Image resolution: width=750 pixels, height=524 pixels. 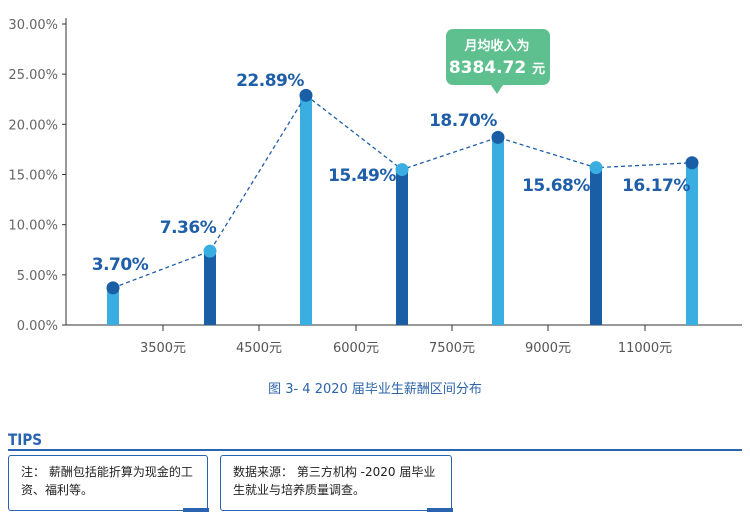 What do you see at coordinates (548, 348) in the screenshot?
I see `x-tick-label: 9000元` at bounding box center [548, 348].